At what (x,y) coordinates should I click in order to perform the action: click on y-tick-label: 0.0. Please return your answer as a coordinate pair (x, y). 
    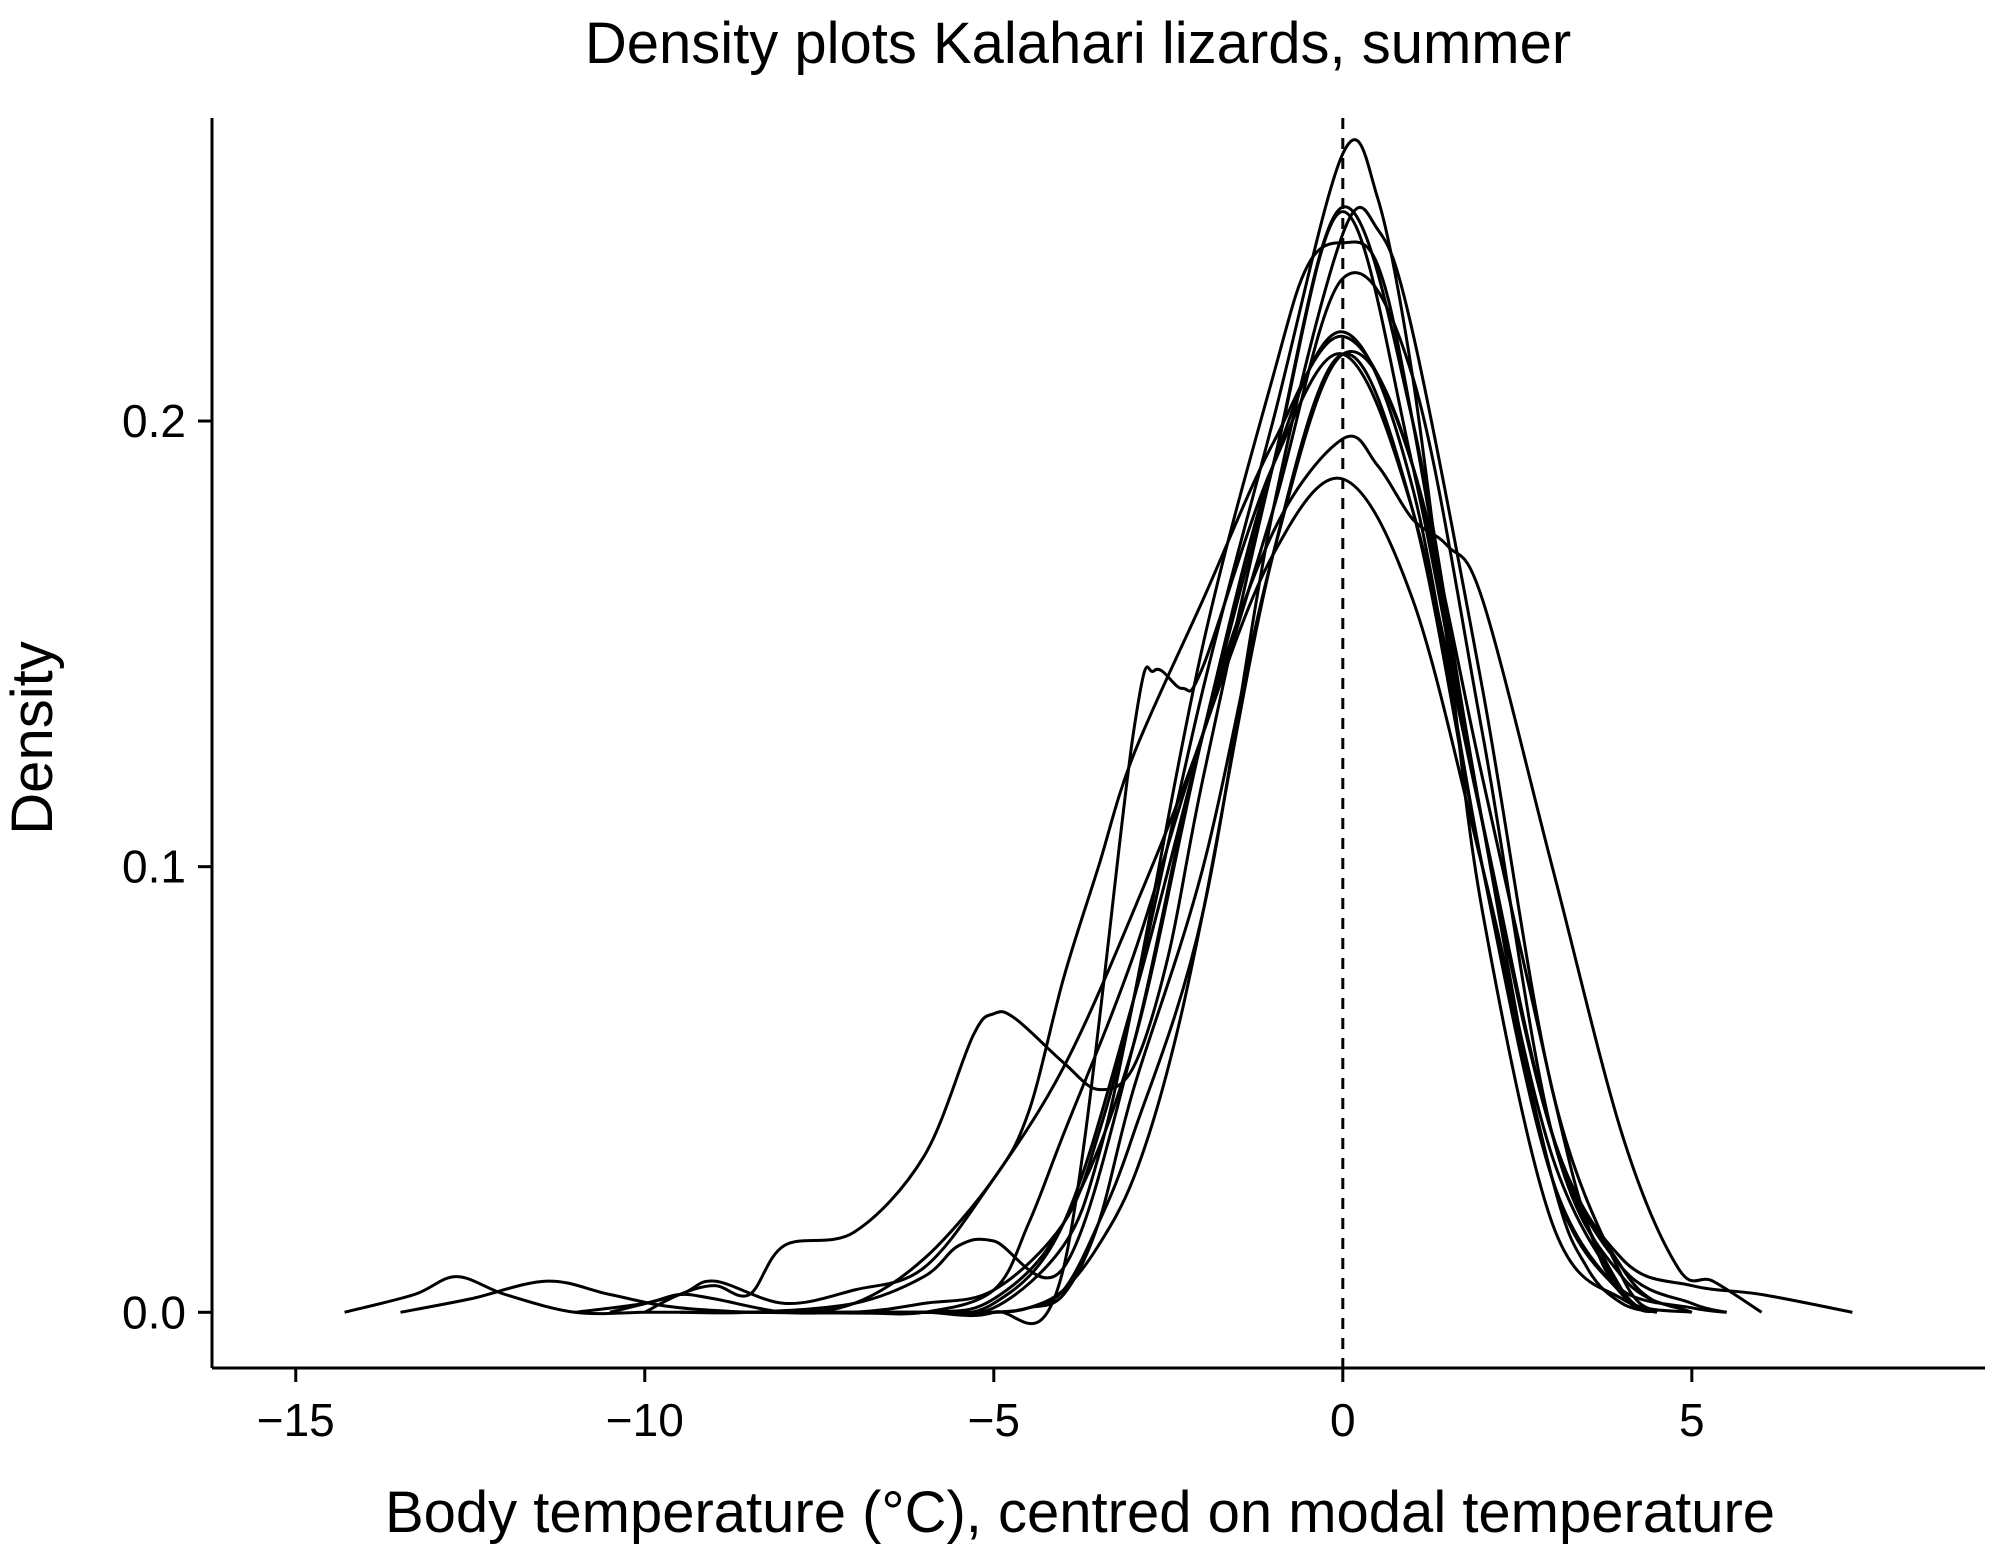
    Looking at the image, I should click on (154, 1312).